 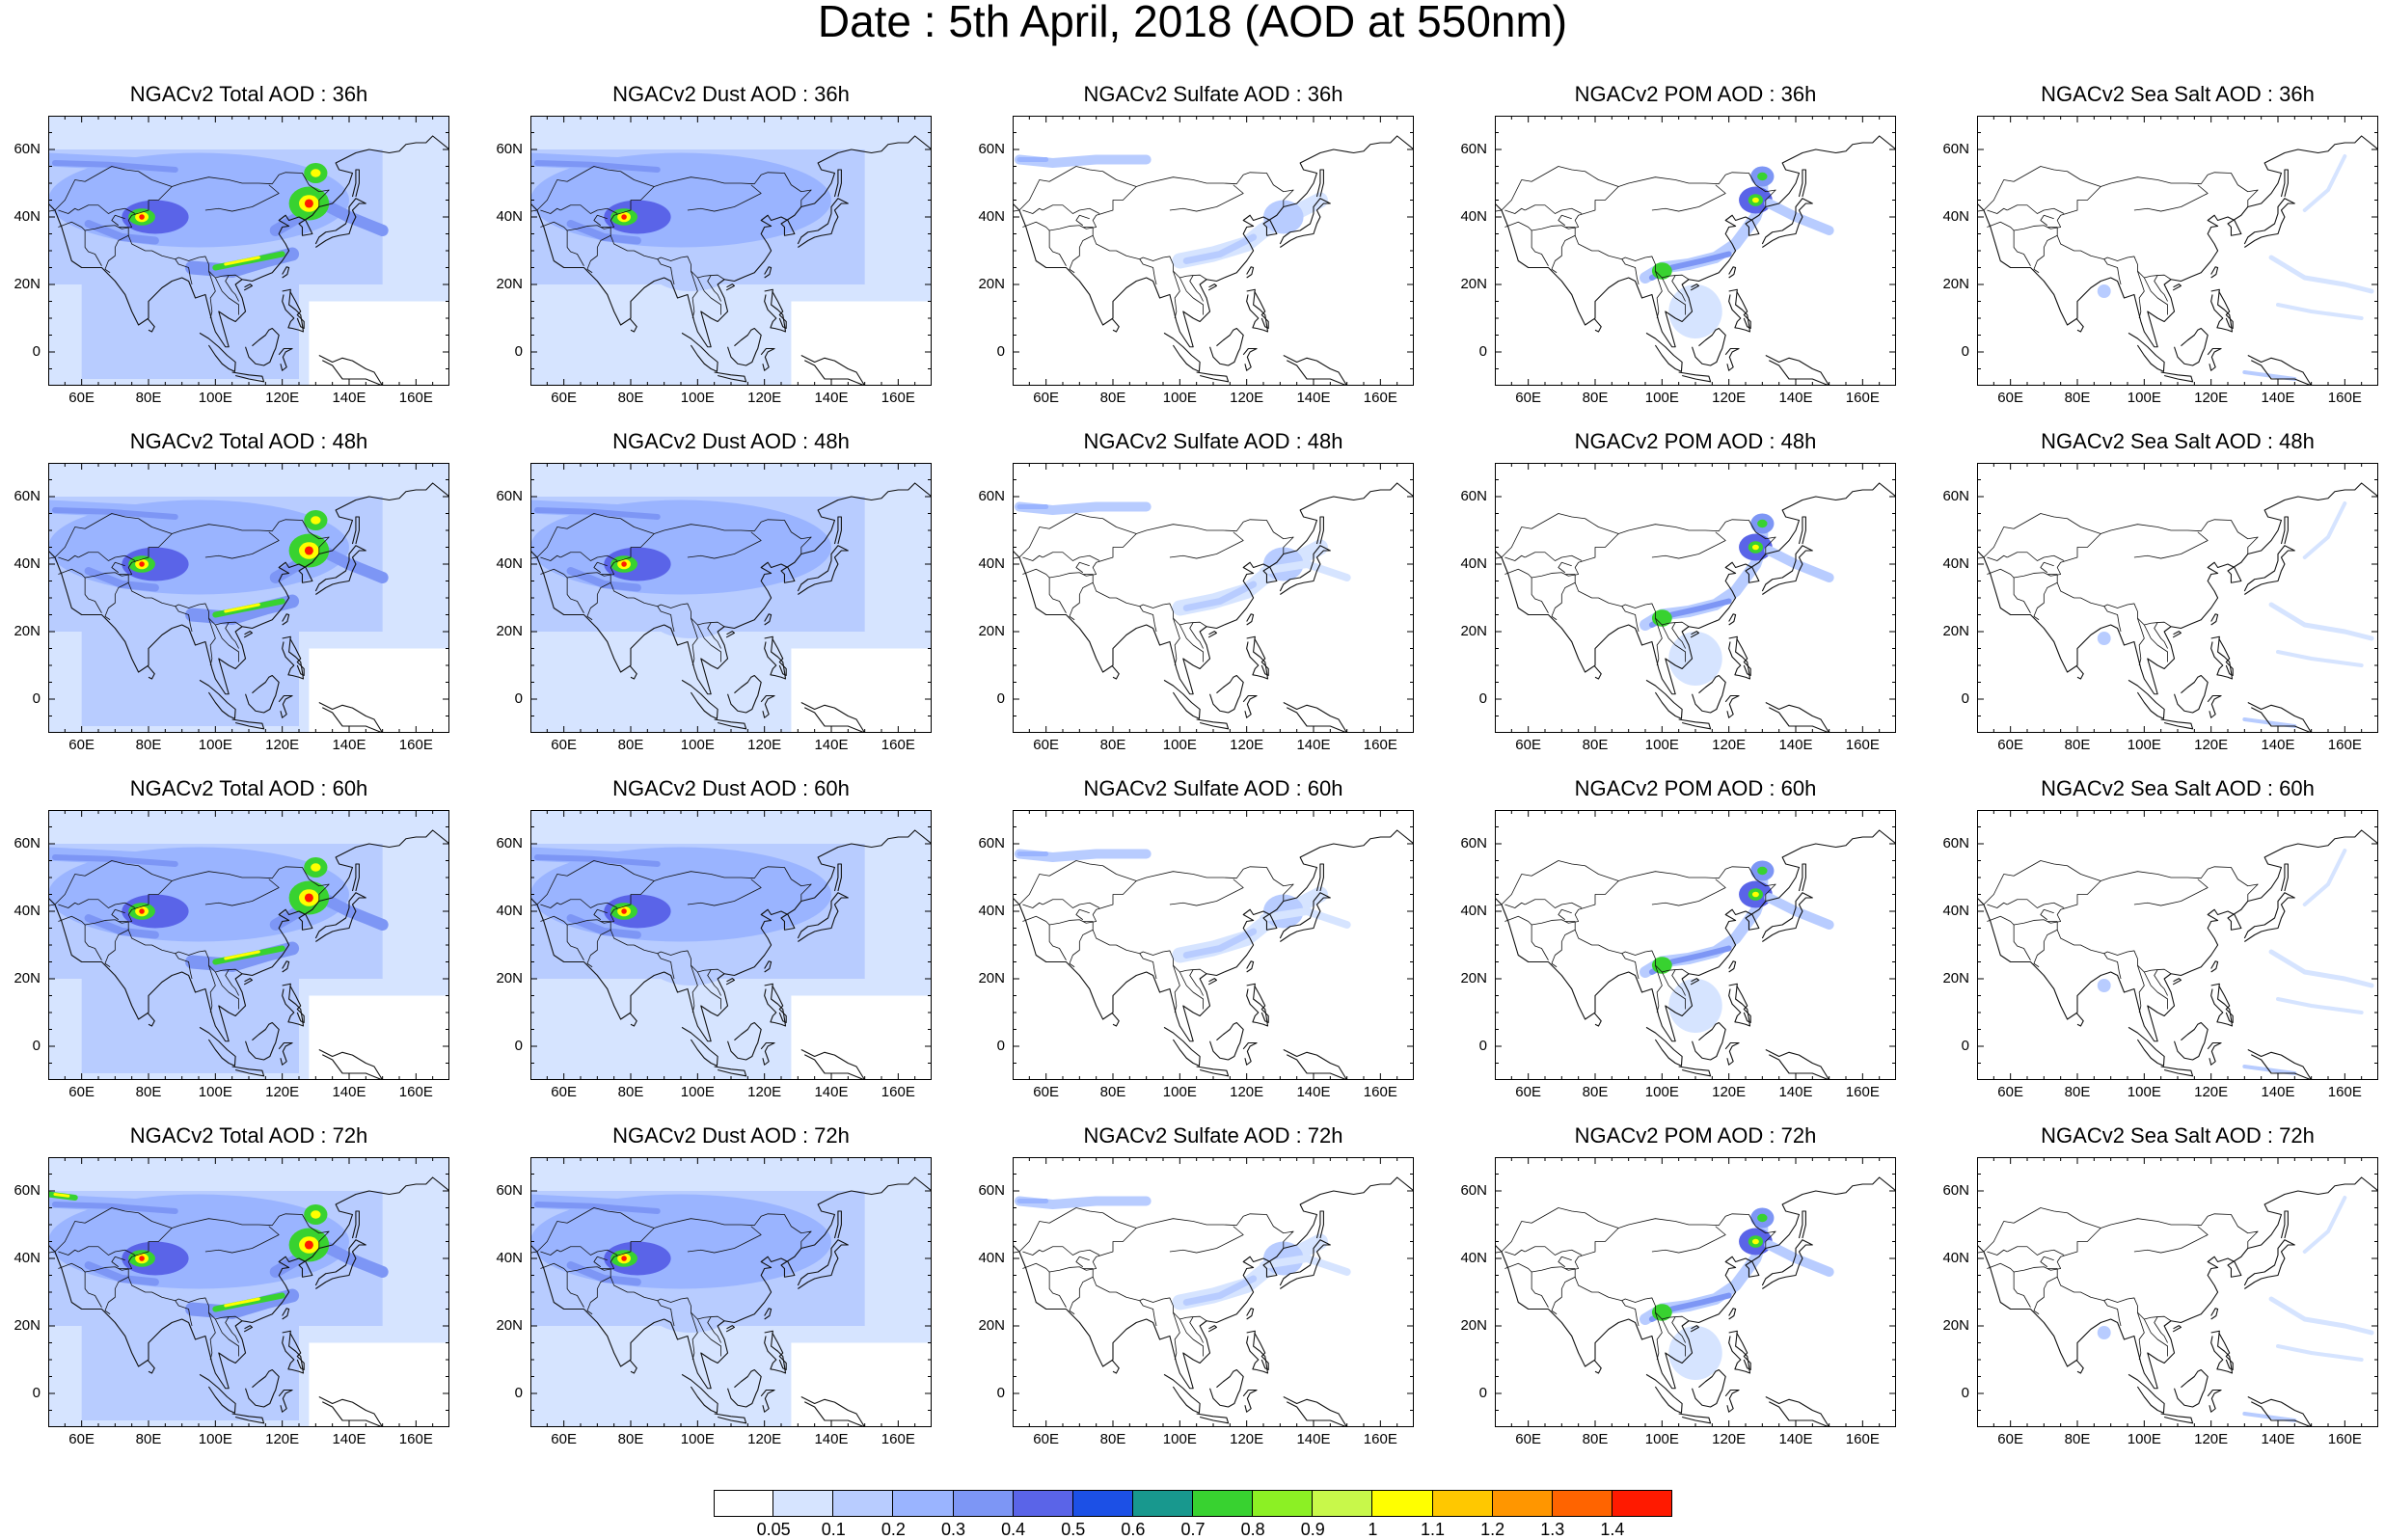 I want to click on map-border, so click(x=2177, y=598).